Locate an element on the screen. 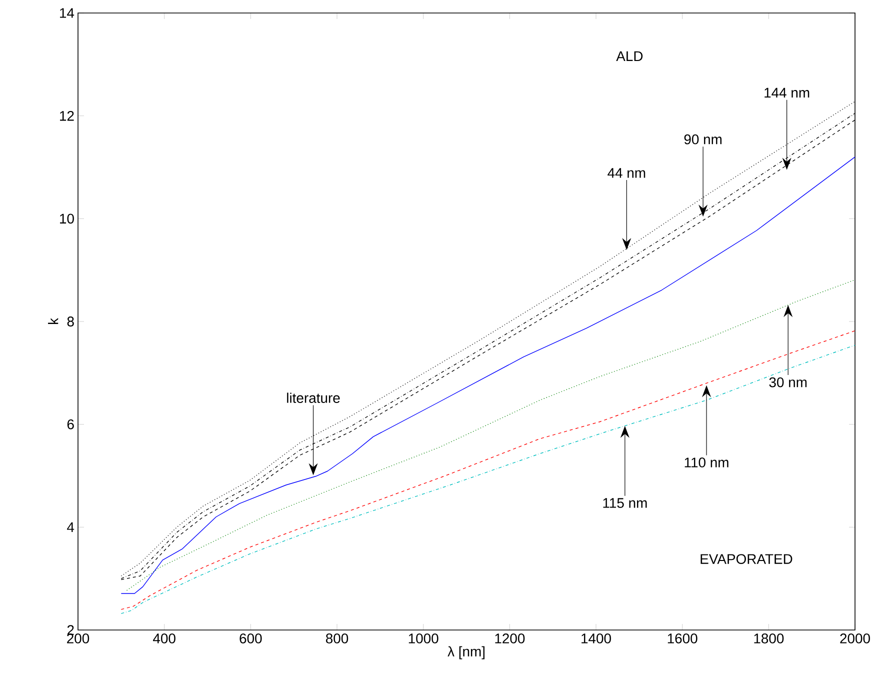  y-tick-label: 6 is located at coordinates (70, 424).